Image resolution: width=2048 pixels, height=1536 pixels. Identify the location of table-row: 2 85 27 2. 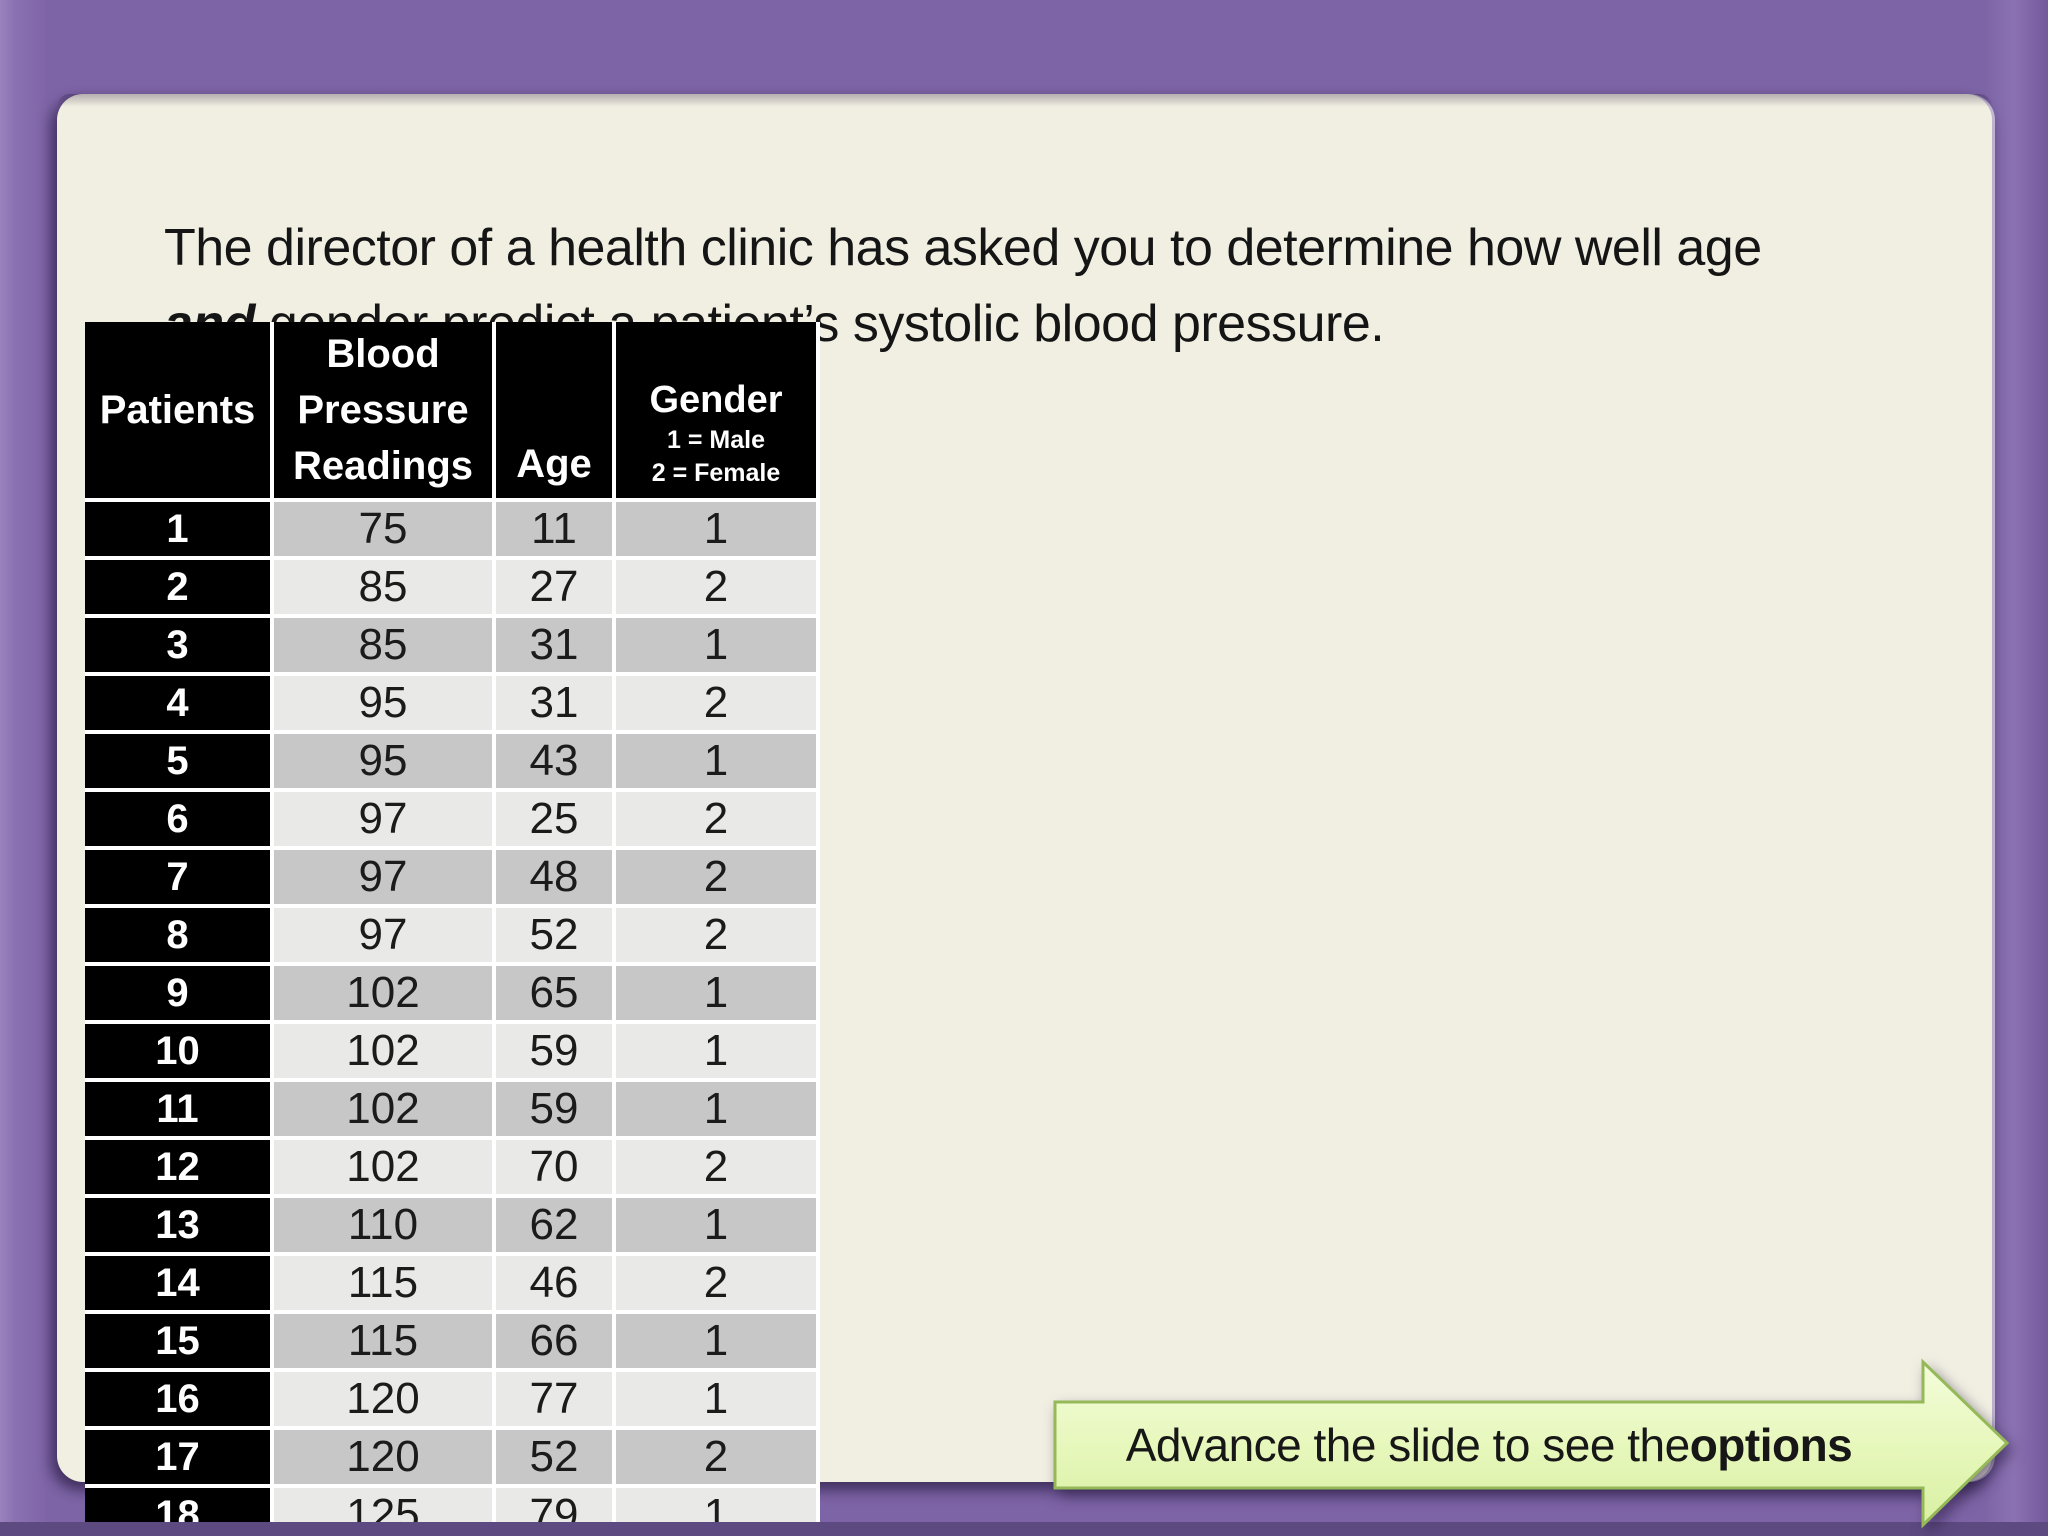
(452, 589).